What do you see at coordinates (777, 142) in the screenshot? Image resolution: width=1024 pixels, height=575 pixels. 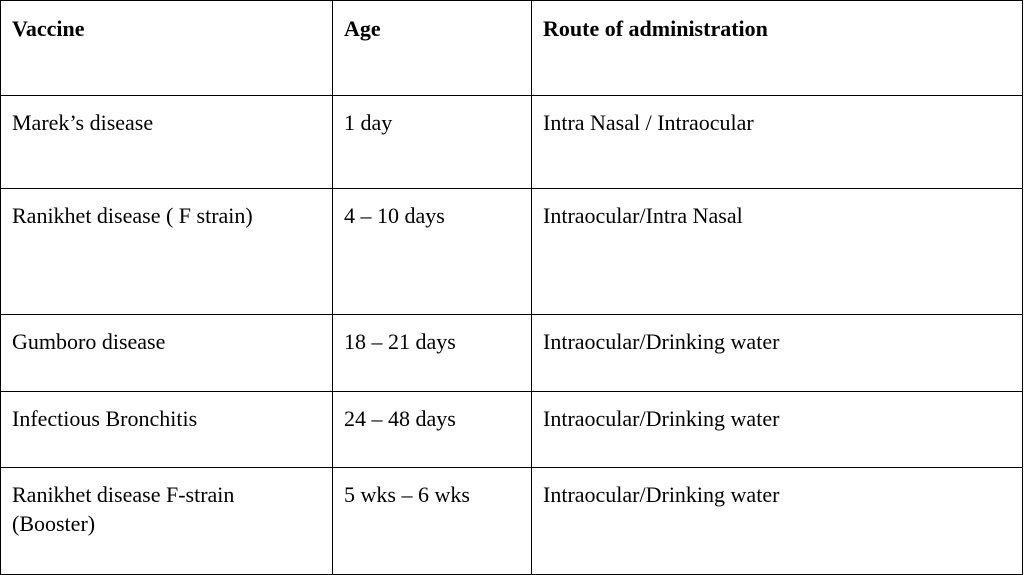 I see `cell-route: Intra Nasal / Intraocular` at bounding box center [777, 142].